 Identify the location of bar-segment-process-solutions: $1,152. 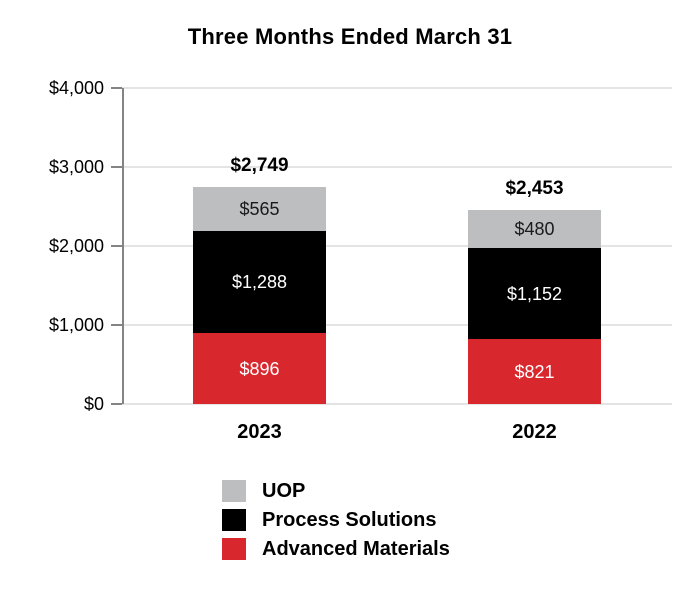
(534, 294).